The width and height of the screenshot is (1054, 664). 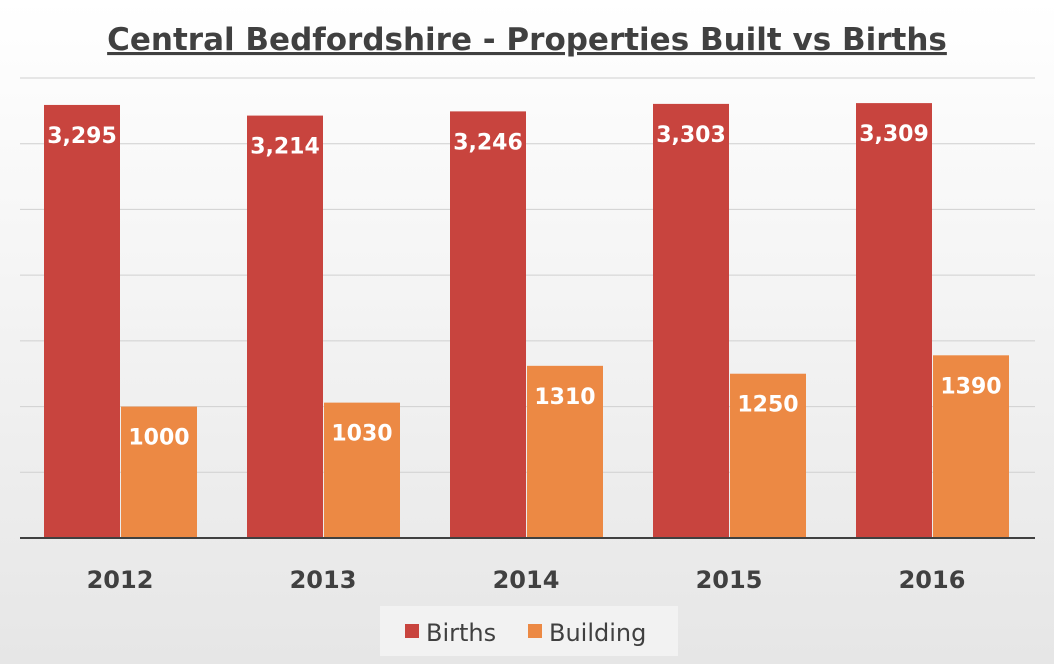 What do you see at coordinates (691, 135) in the screenshot?
I see `data-label: 3,303` at bounding box center [691, 135].